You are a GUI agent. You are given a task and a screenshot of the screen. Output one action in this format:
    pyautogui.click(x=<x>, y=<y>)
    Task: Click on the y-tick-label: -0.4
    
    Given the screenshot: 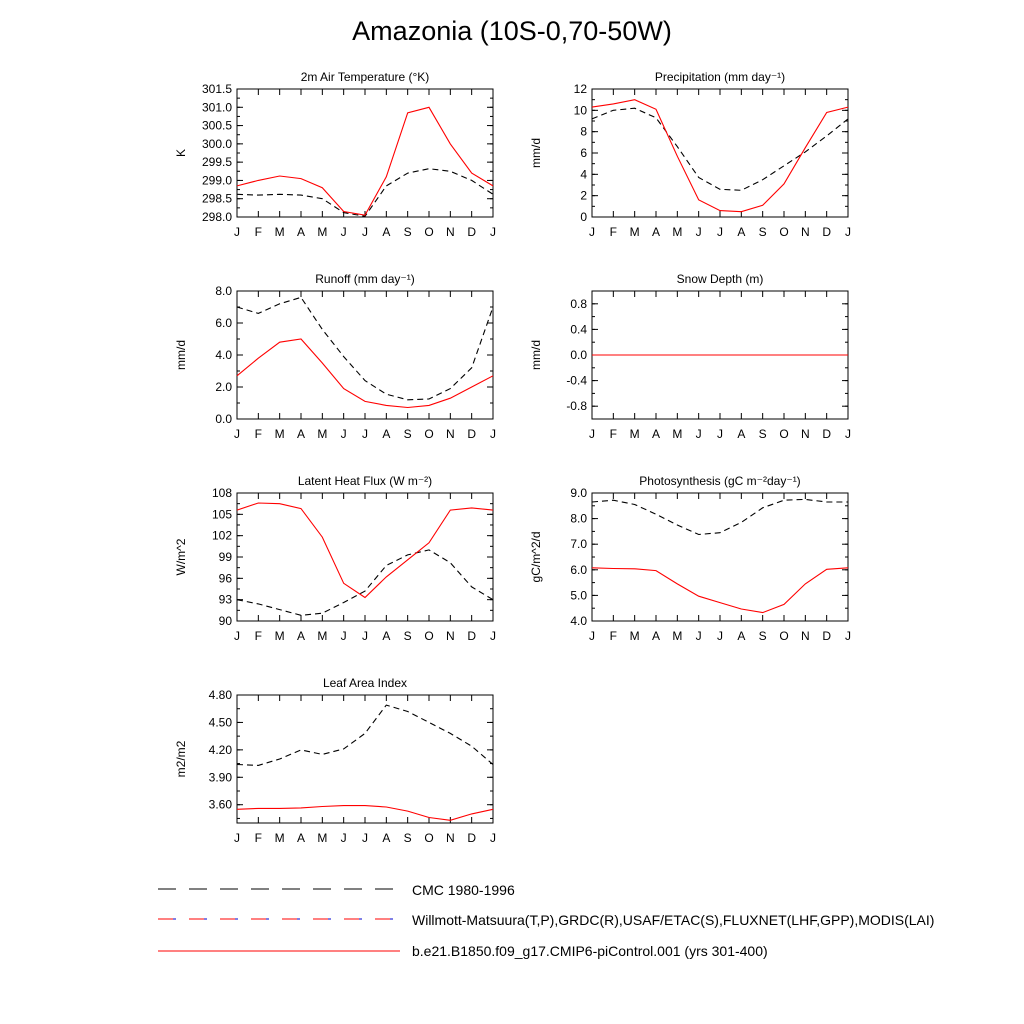 What is the action you would take?
    pyautogui.click(x=576, y=381)
    